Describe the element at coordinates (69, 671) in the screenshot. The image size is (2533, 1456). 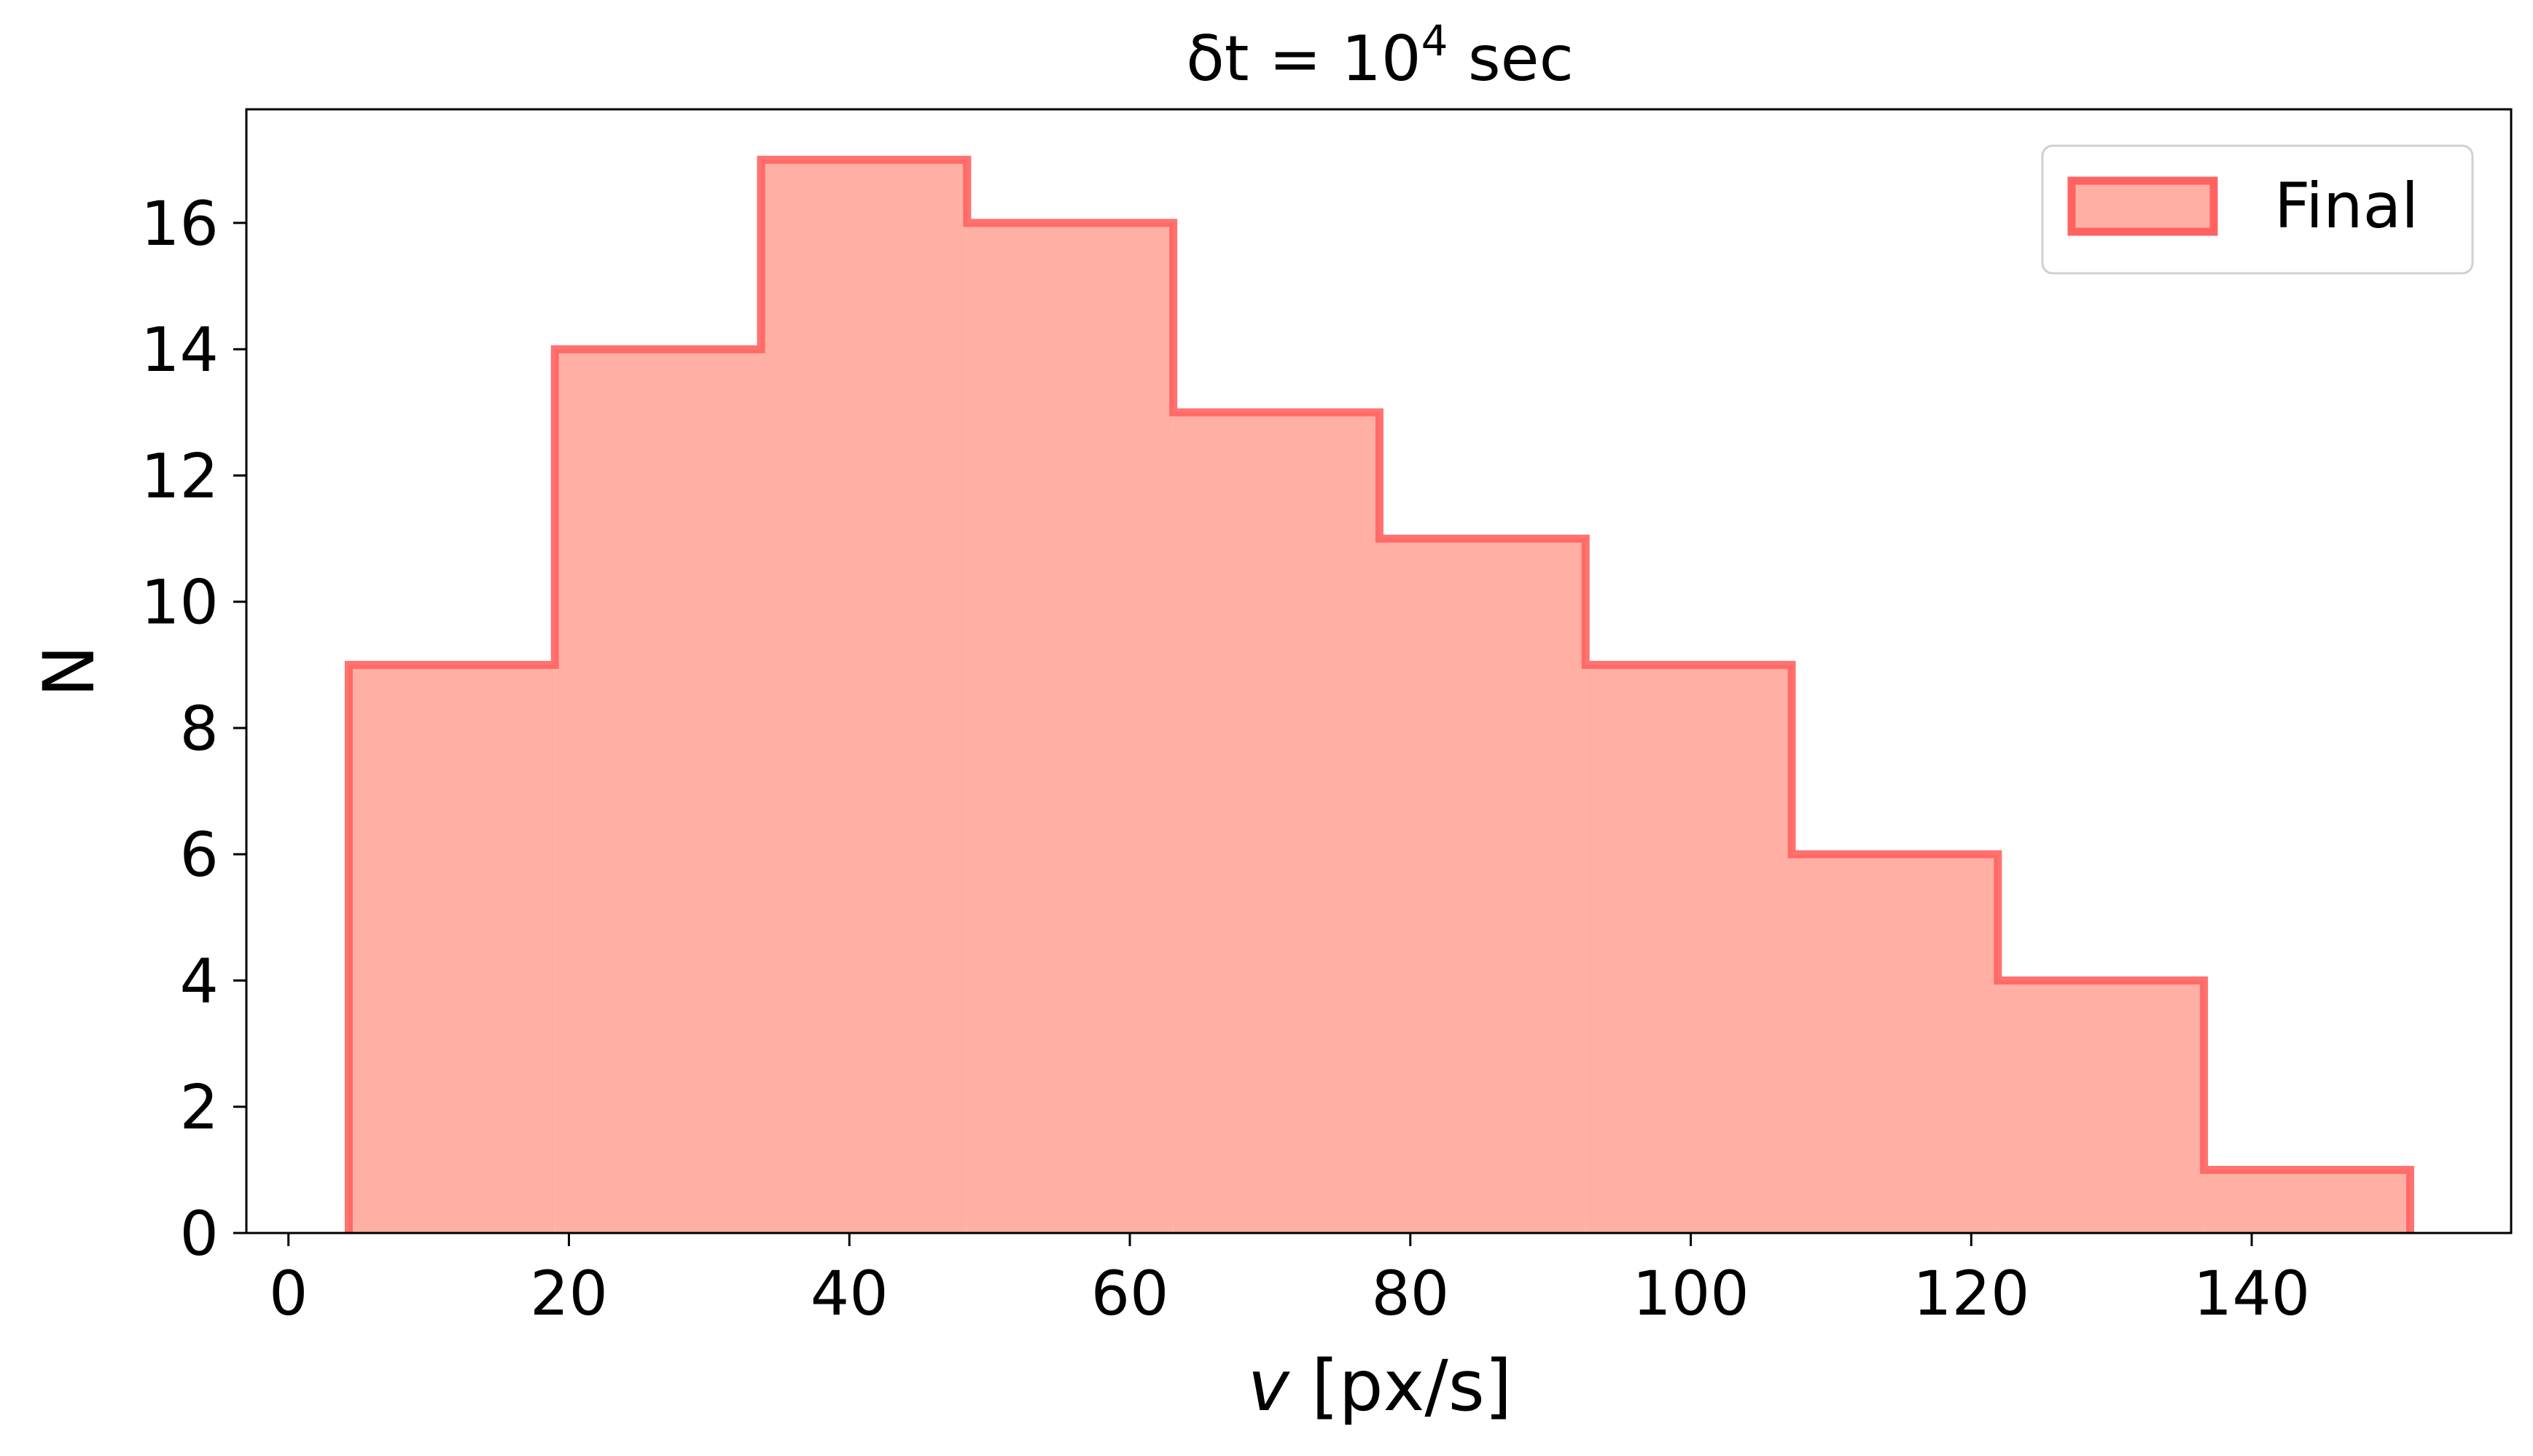
I see `y-axis-label: N` at that location.